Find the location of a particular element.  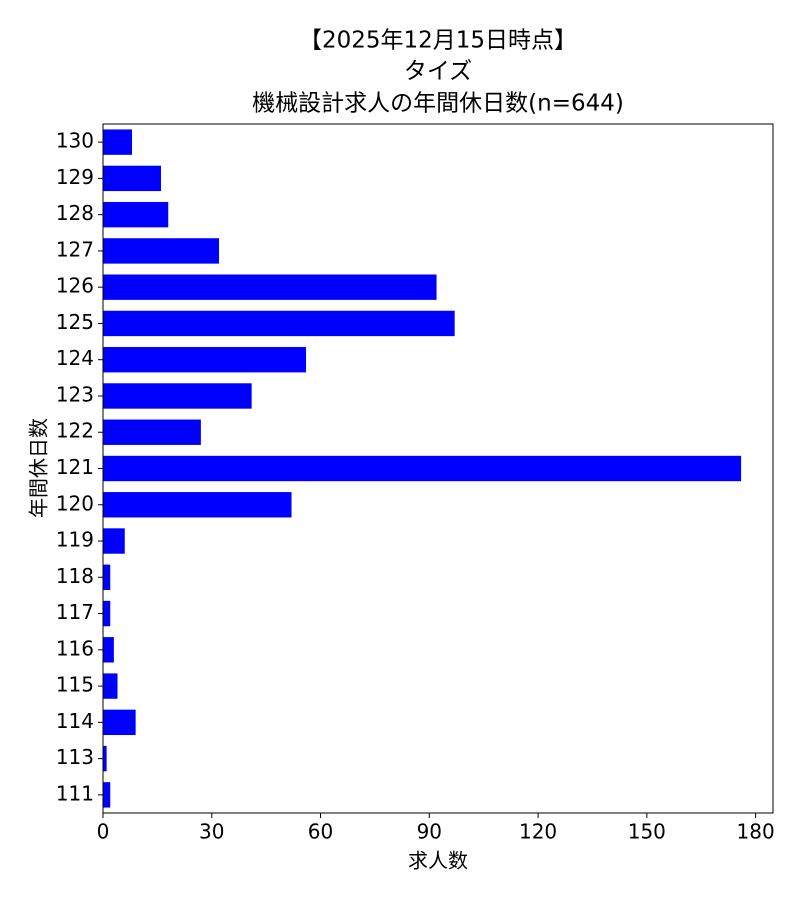

y-tick-label: 130 is located at coordinates (75, 141).